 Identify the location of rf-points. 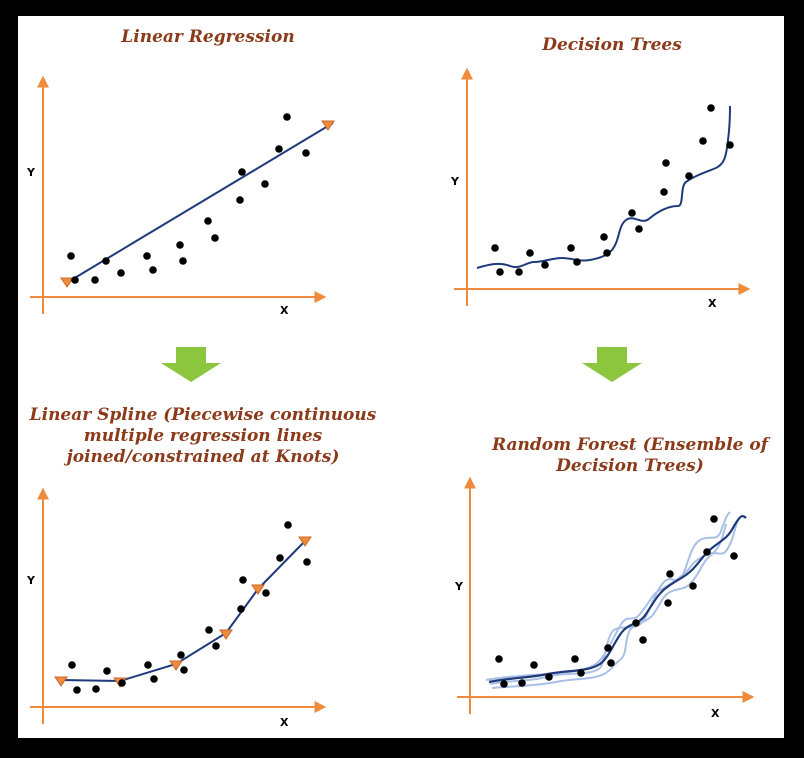
(616, 601).